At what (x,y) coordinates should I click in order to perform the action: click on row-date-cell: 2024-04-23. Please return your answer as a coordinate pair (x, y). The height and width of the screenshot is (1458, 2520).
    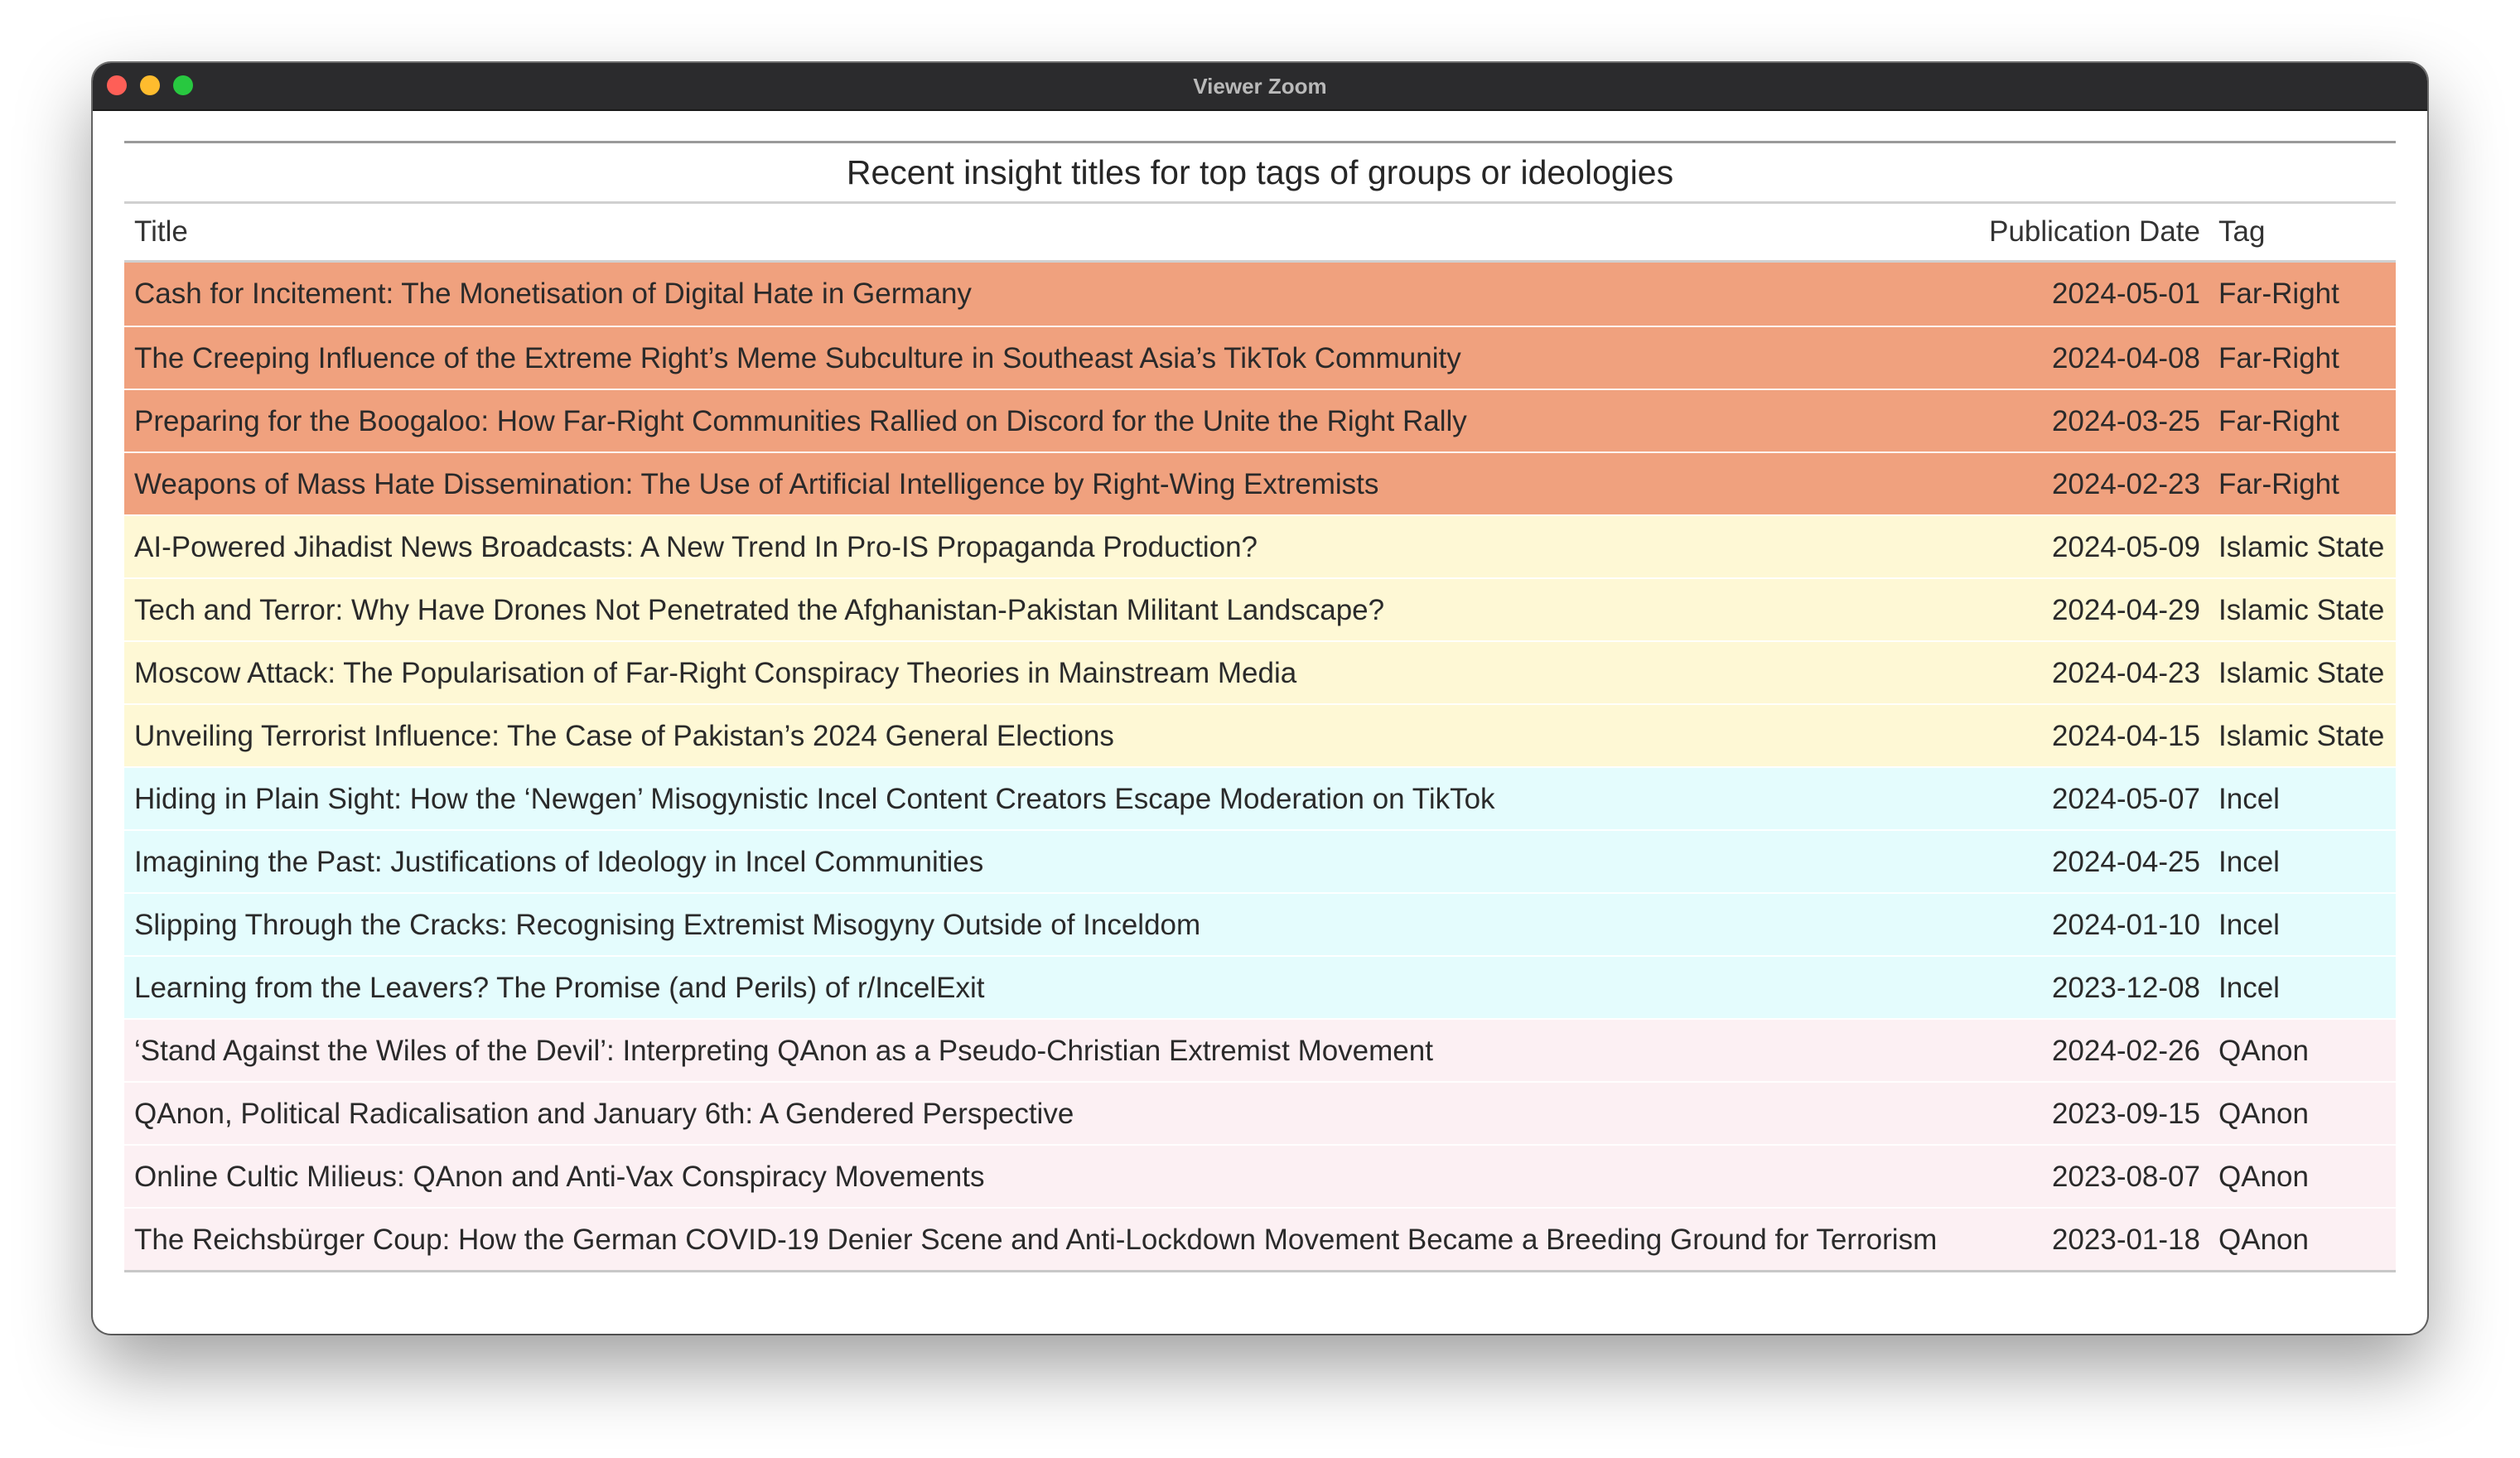
    Looking at the image, I should click on (2125, 673).